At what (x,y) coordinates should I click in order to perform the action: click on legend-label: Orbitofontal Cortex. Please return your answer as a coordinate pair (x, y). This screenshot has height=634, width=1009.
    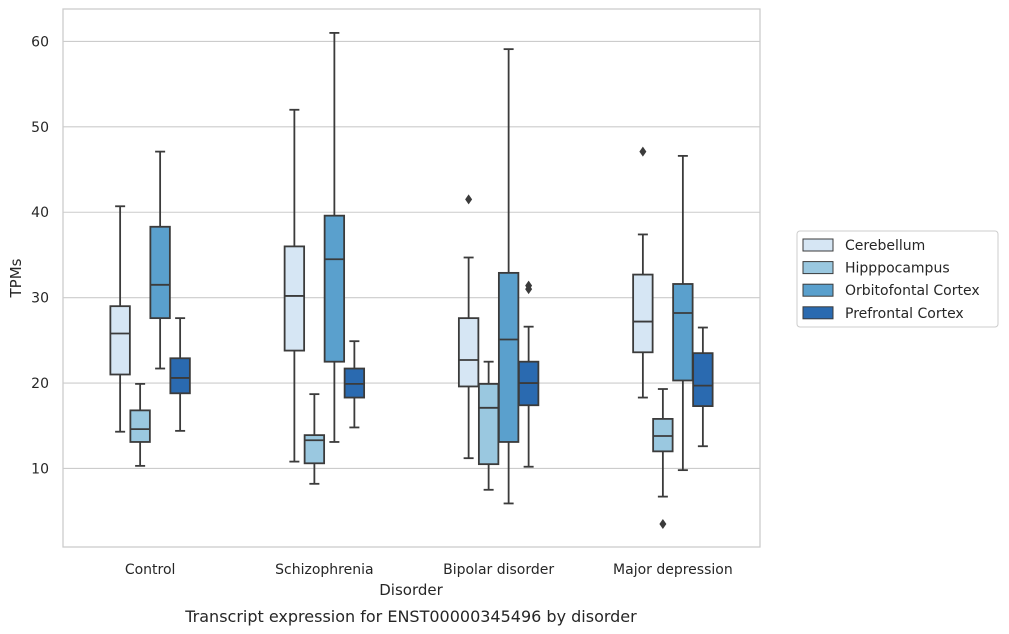
    Looking at the image, I should click on (912, 291).